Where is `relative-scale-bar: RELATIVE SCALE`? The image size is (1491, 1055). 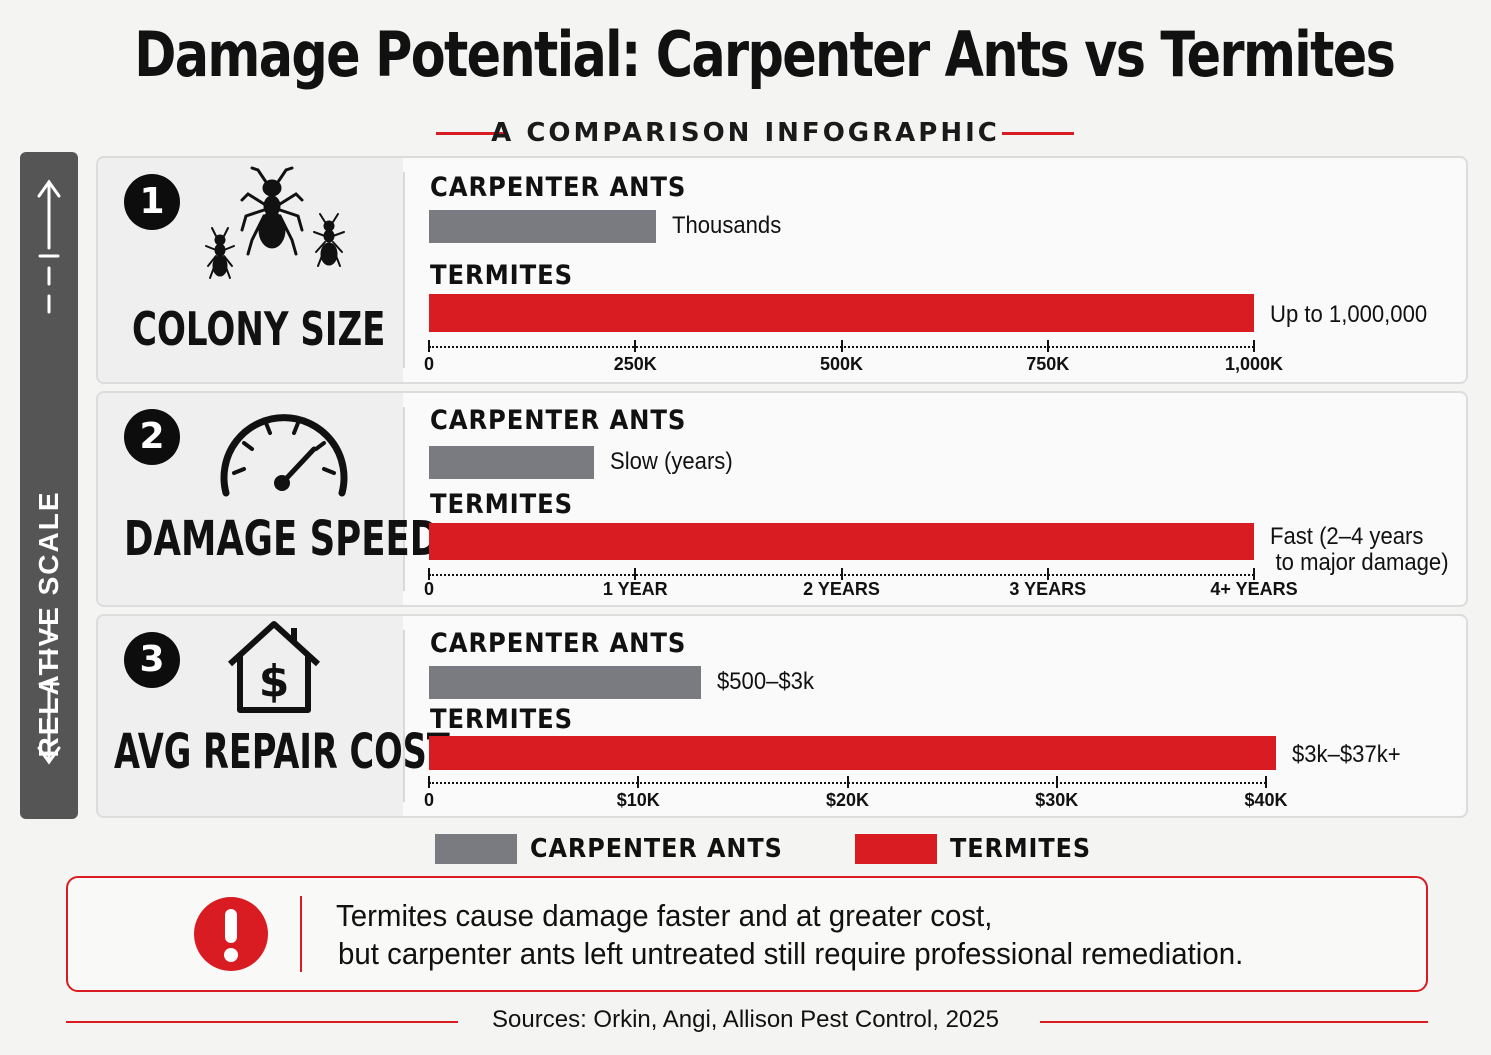
relative-scale-bar: RELATIVE SCALE is located at coordinates (49, 485).